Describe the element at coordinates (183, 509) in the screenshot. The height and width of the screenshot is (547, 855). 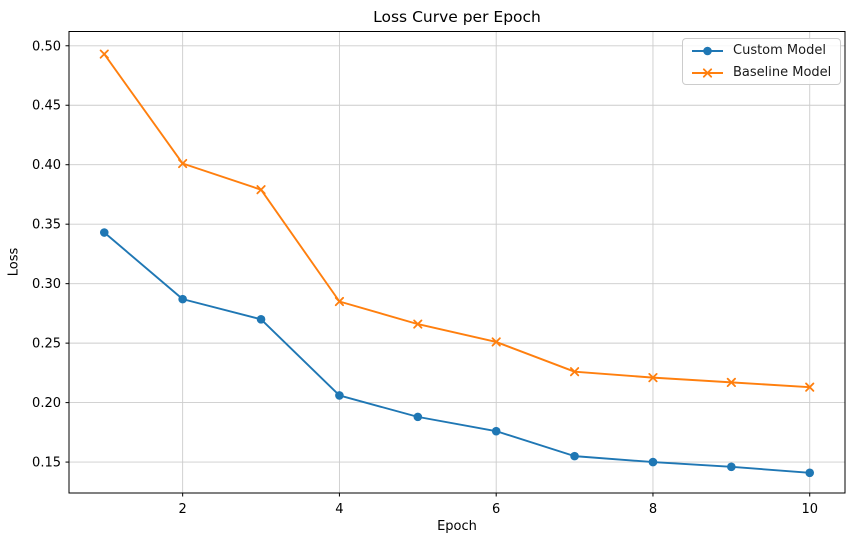
I see `x-tick-label: 2` at that location.